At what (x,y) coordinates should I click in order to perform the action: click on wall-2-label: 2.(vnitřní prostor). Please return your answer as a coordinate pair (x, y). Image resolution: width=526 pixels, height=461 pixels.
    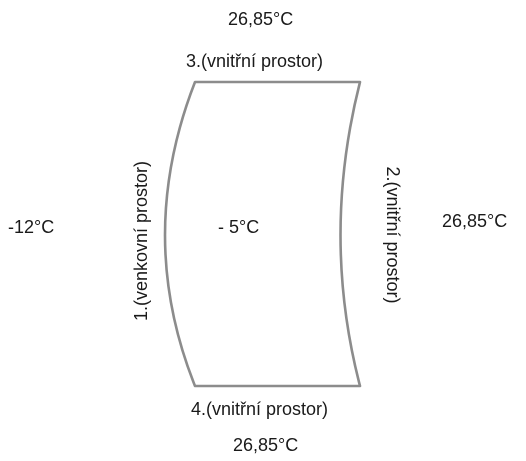
    Looking at the image, I should click on (393, 235).